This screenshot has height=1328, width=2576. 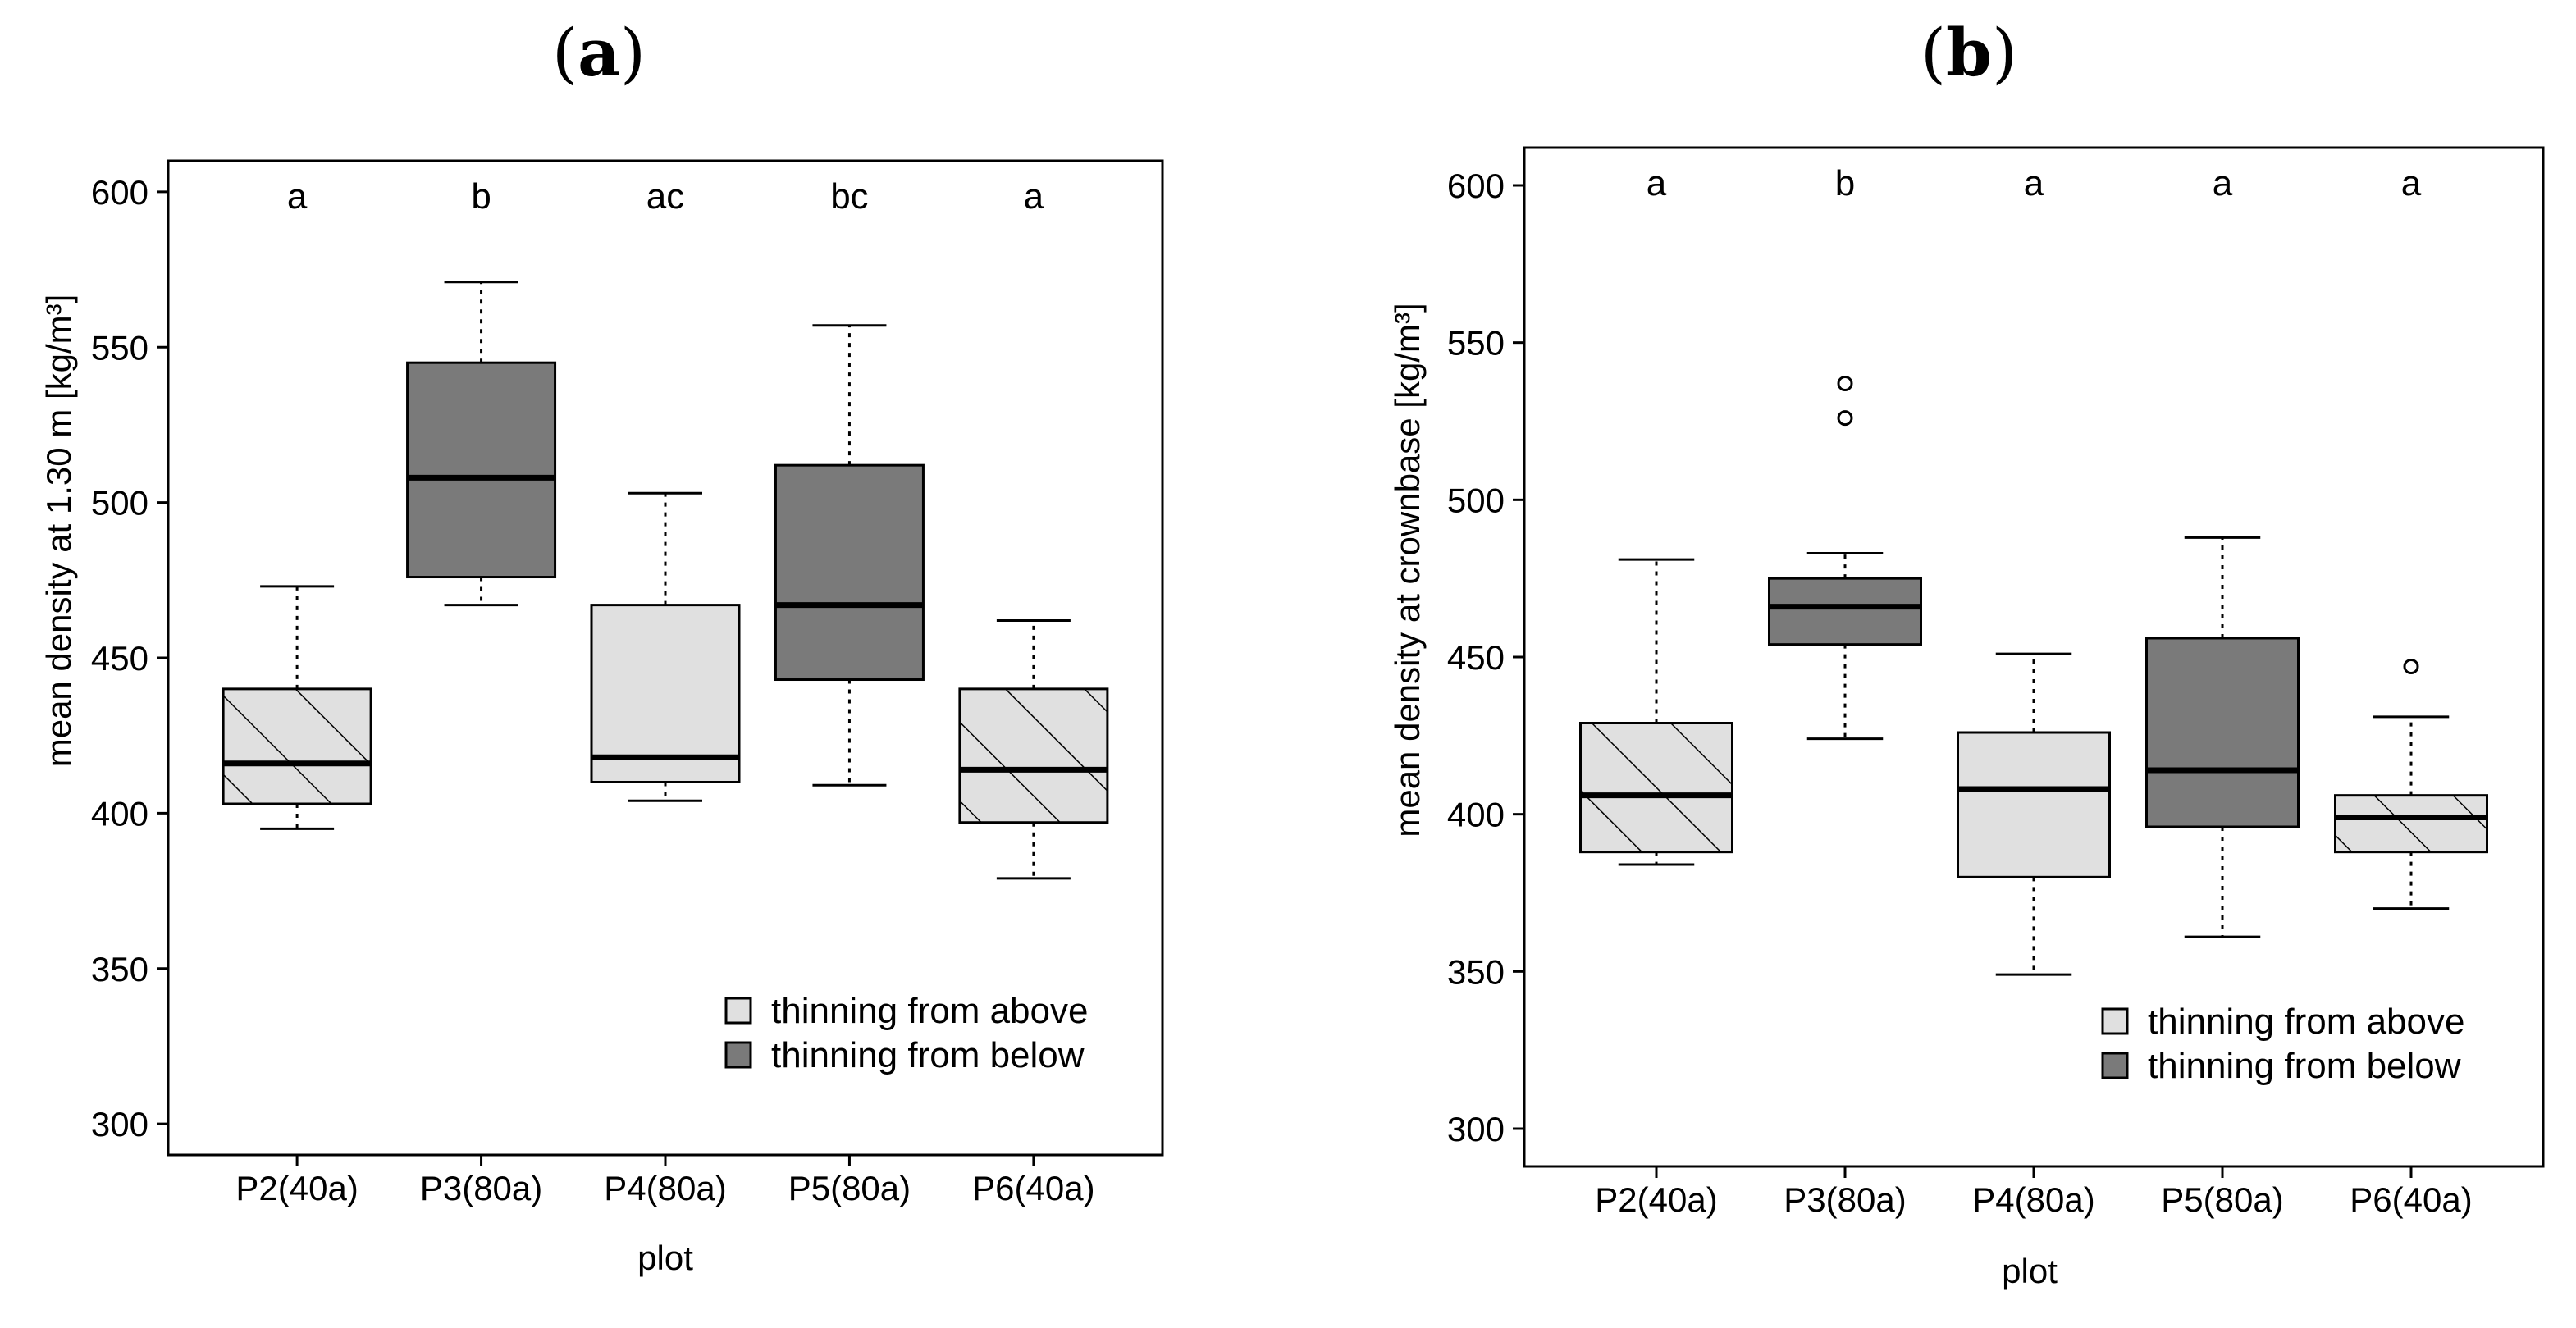 What do you see at coordinates (1407, 570) in the screenshot?
I see `y-axis-title-b: mean density at crownbase [kg/m³]` at bounding box center [1407, 570].